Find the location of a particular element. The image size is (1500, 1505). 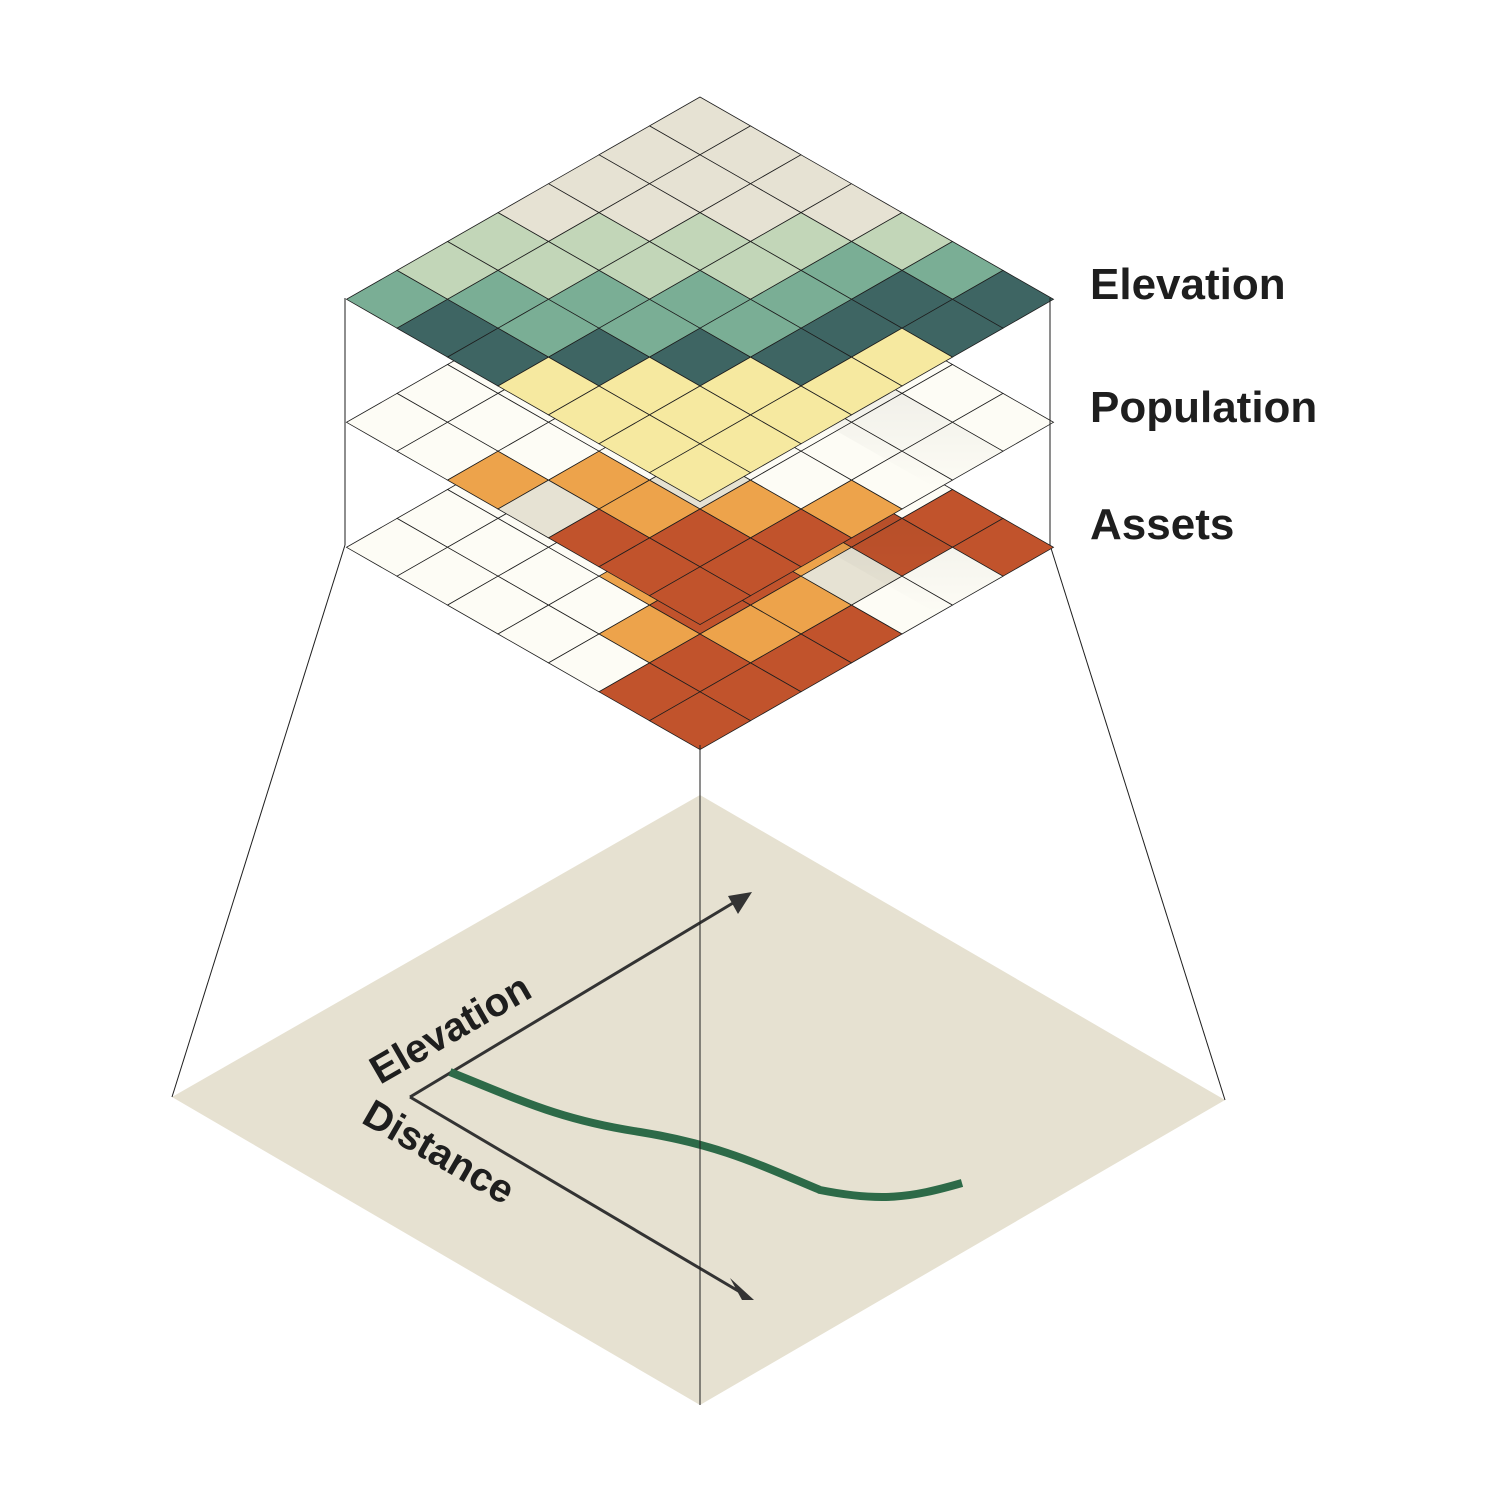

projection-line-right is located at coordinates (1137, 822).